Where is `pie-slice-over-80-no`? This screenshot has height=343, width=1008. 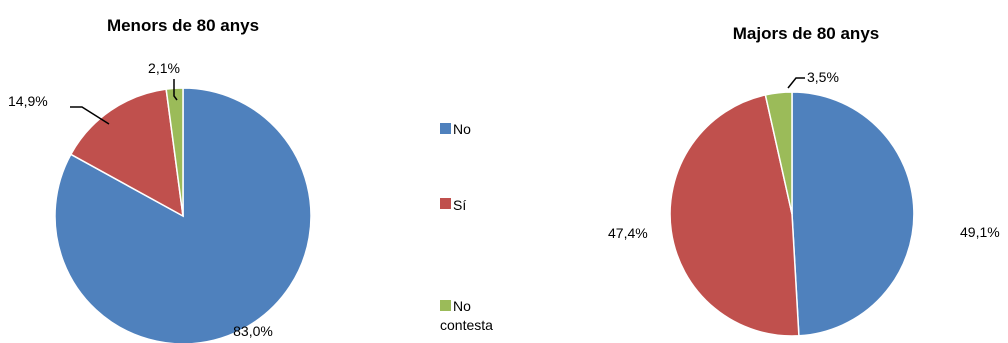
pie-slice-over-80-no is located at coordinates (853, 214).